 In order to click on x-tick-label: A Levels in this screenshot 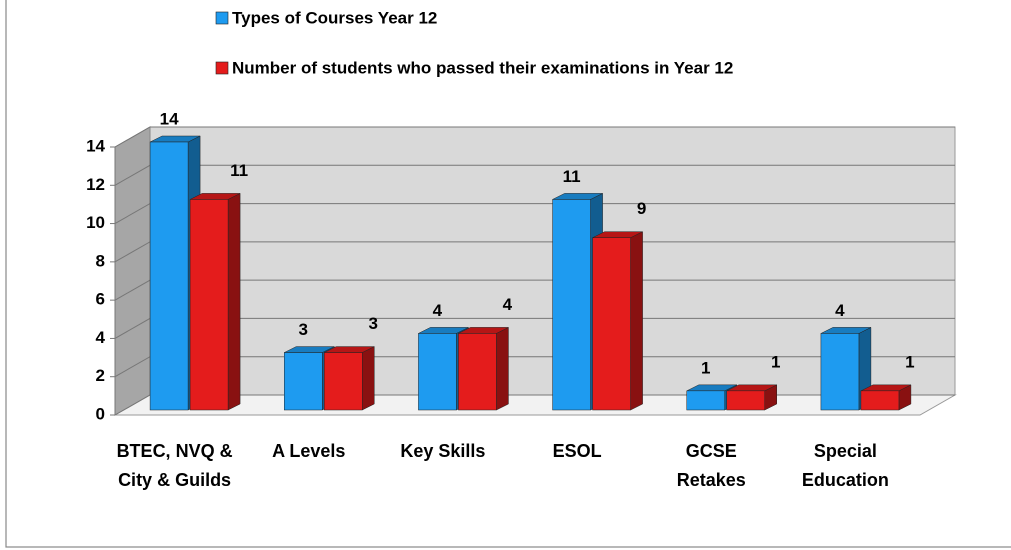, I will do `click(309, 451)`.